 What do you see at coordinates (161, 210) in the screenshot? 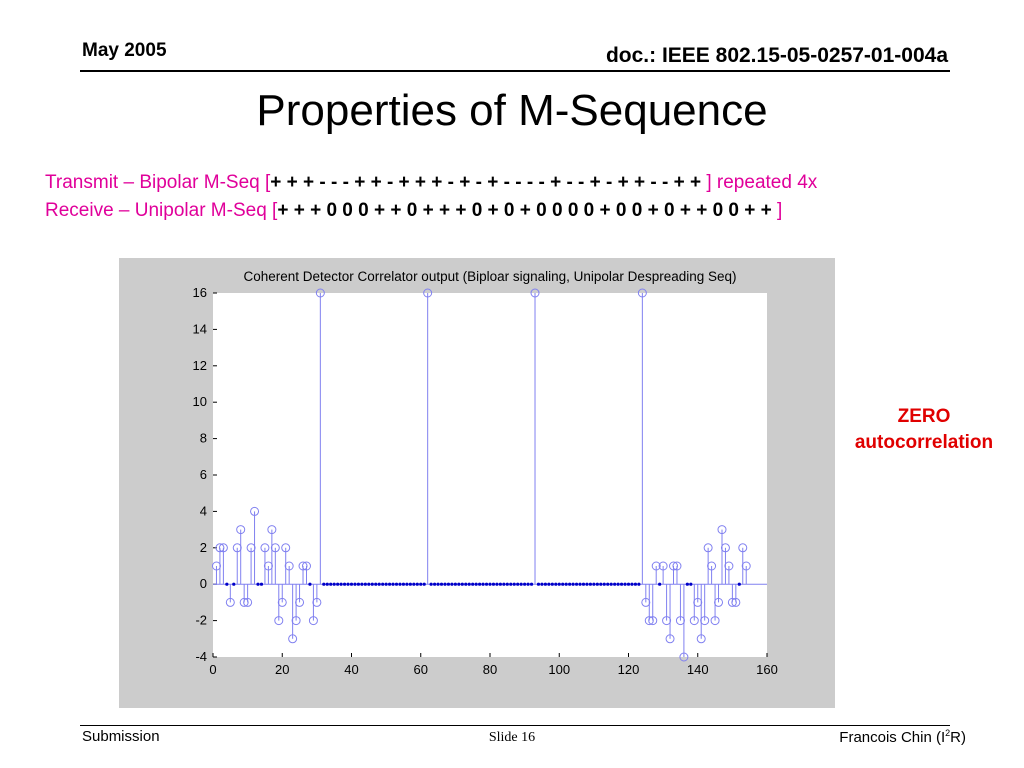
I see `receive-prefix: Receive – Unipolar M-Seq [` at bounding box center [161, 210].